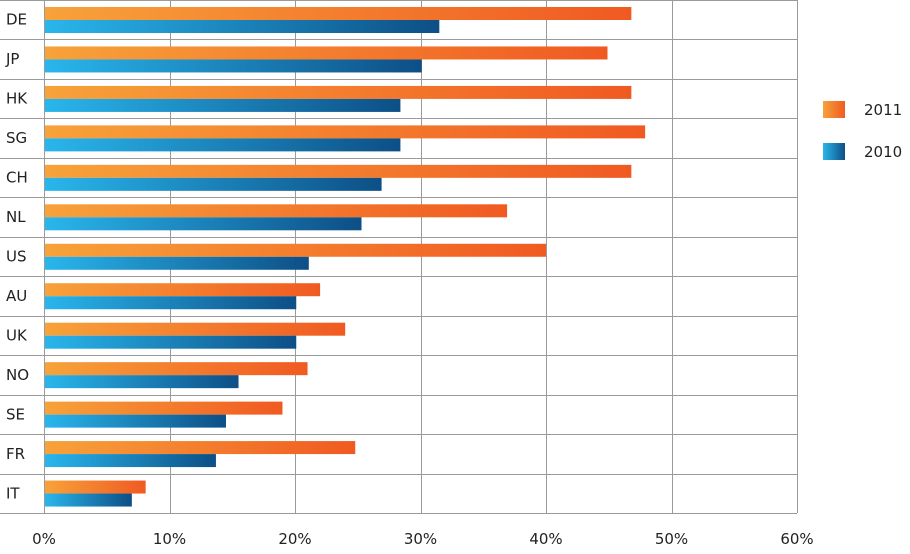 The width and height of the screenshot is (910, 554). I want to click on legend-label-2011: 2011, so click(883, 110).